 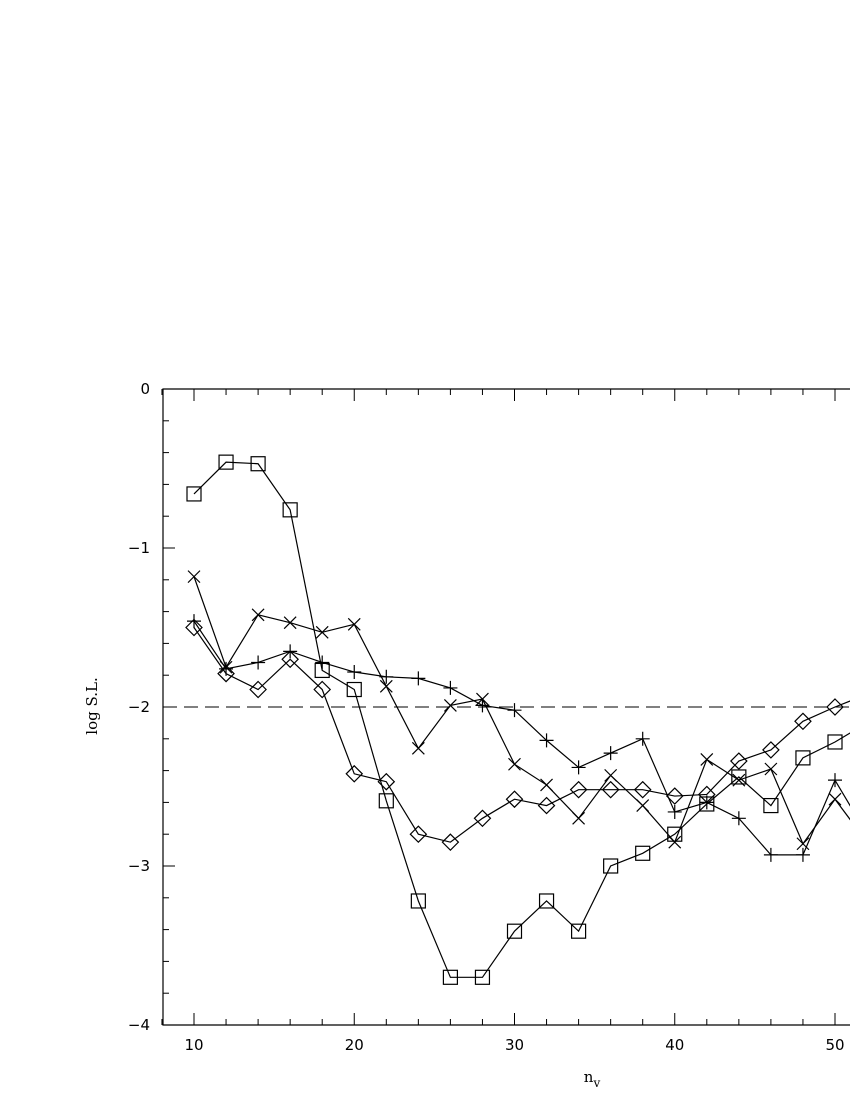 I want to click on x-axis-title-subscript: v, so click(x=596, y=1083).